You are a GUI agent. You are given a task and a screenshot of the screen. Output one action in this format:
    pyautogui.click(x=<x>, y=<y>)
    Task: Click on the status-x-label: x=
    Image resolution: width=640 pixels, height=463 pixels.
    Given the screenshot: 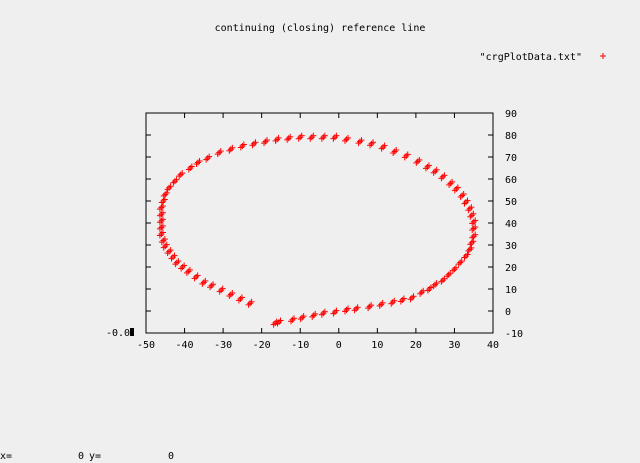 What is the action you would take?
    pyautogui.click(x=6, y=456)
    